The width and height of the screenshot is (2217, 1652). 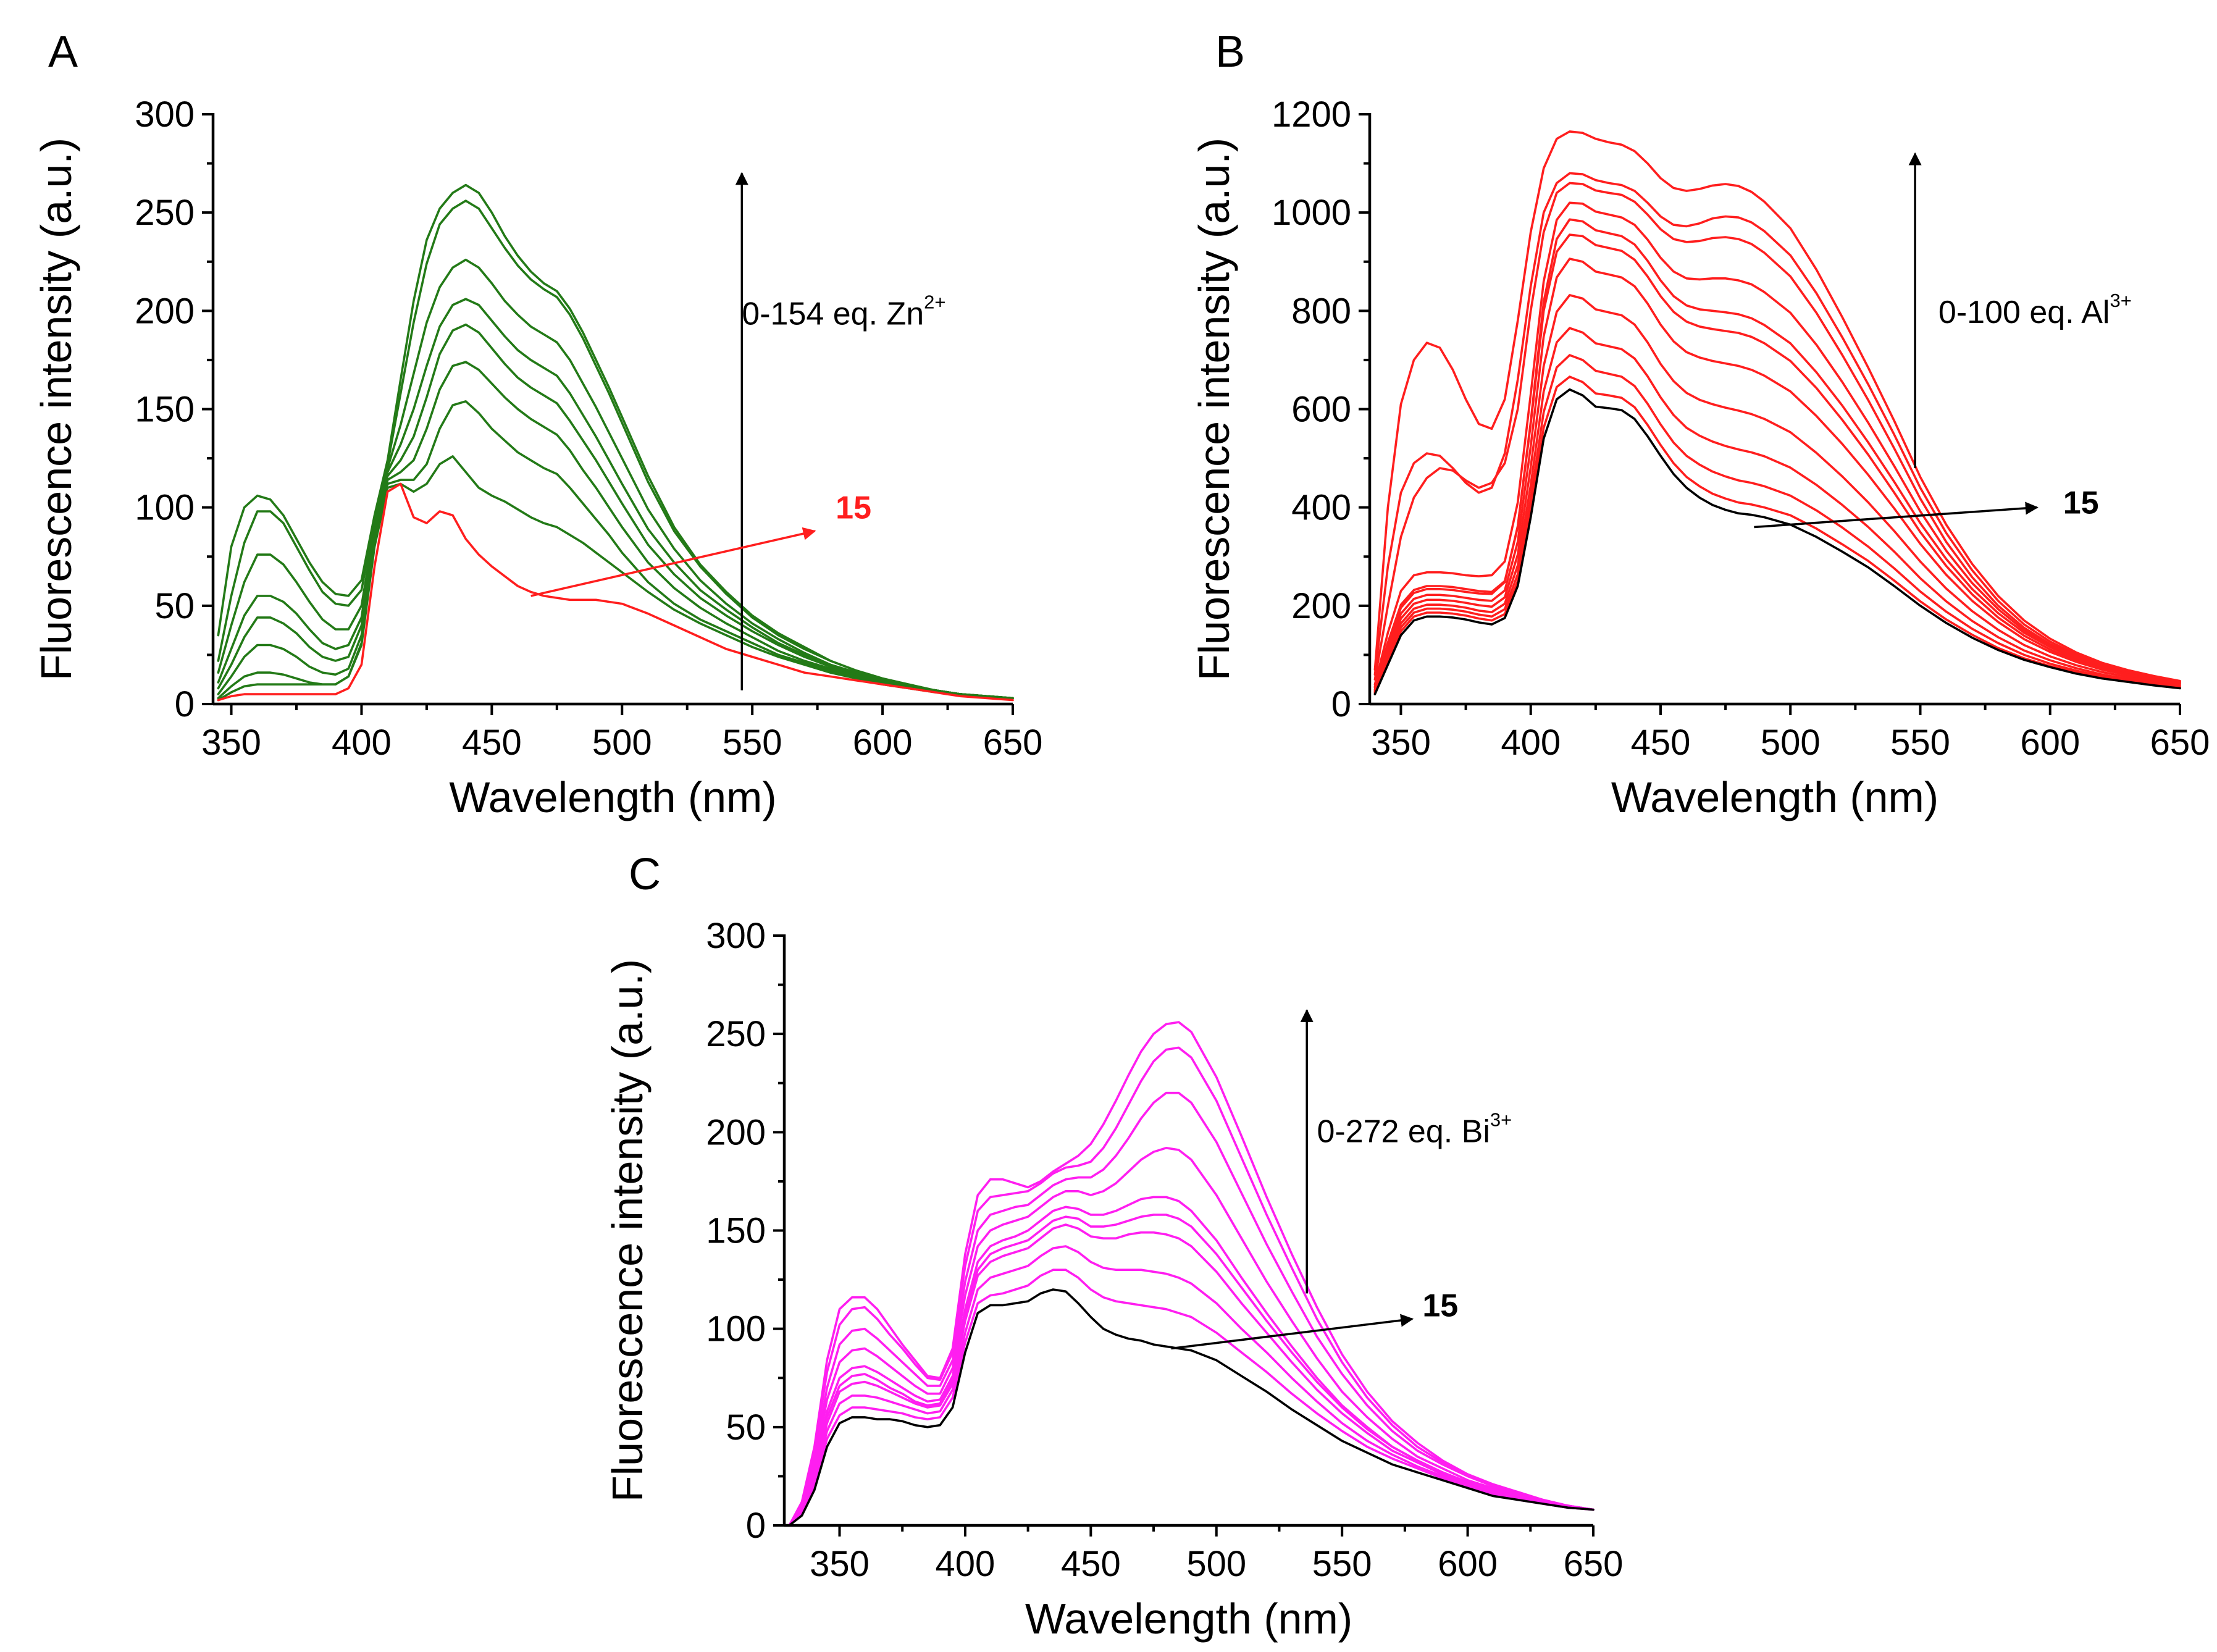 I want to click on x-tick-label-b: 450, so click(x=1661, y=743).